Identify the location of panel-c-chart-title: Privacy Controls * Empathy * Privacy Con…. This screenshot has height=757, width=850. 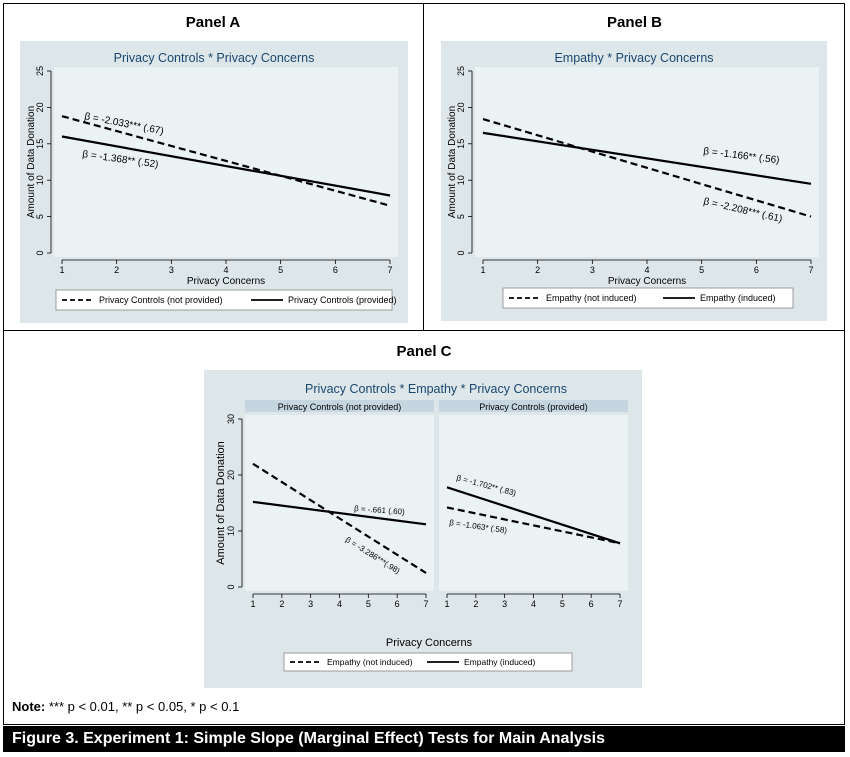
(436, 389).